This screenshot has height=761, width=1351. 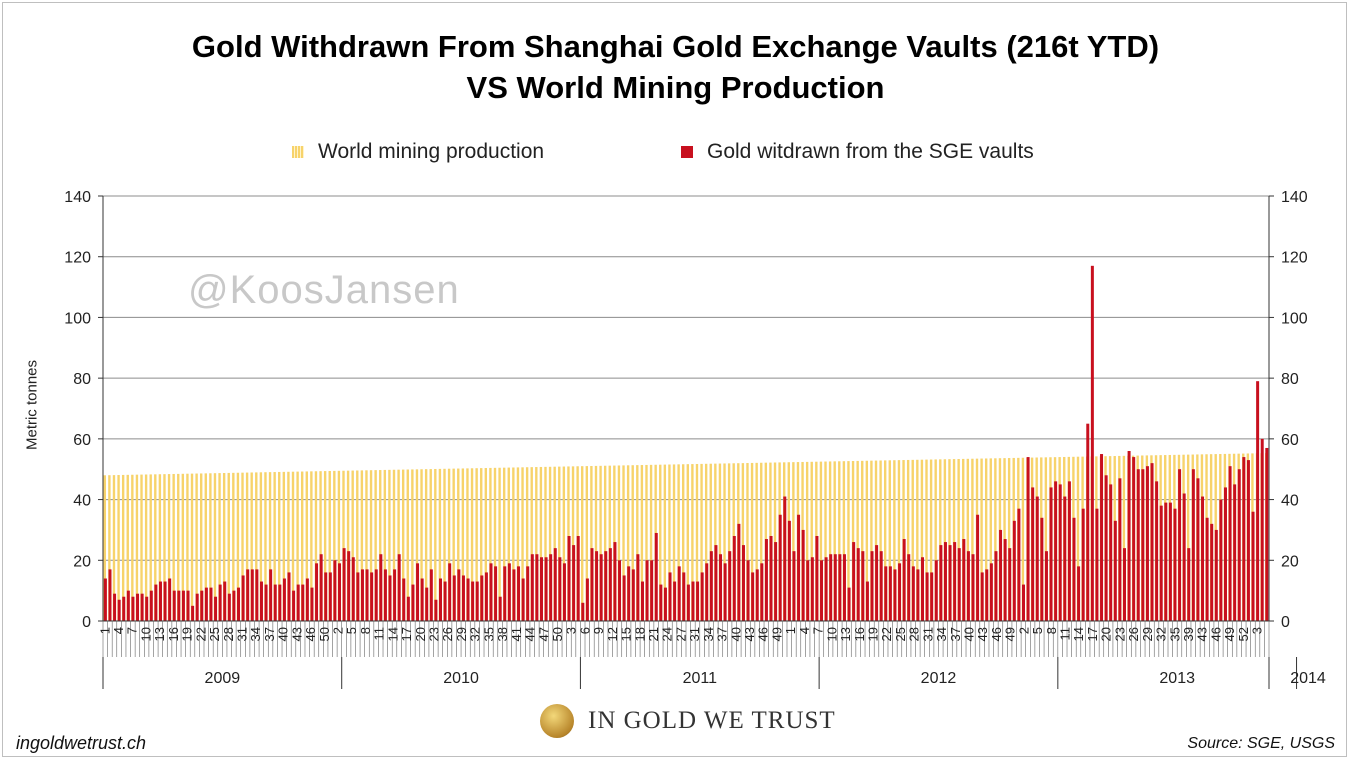 I want to click on year-label: 2010, so click(x=461, y=678).